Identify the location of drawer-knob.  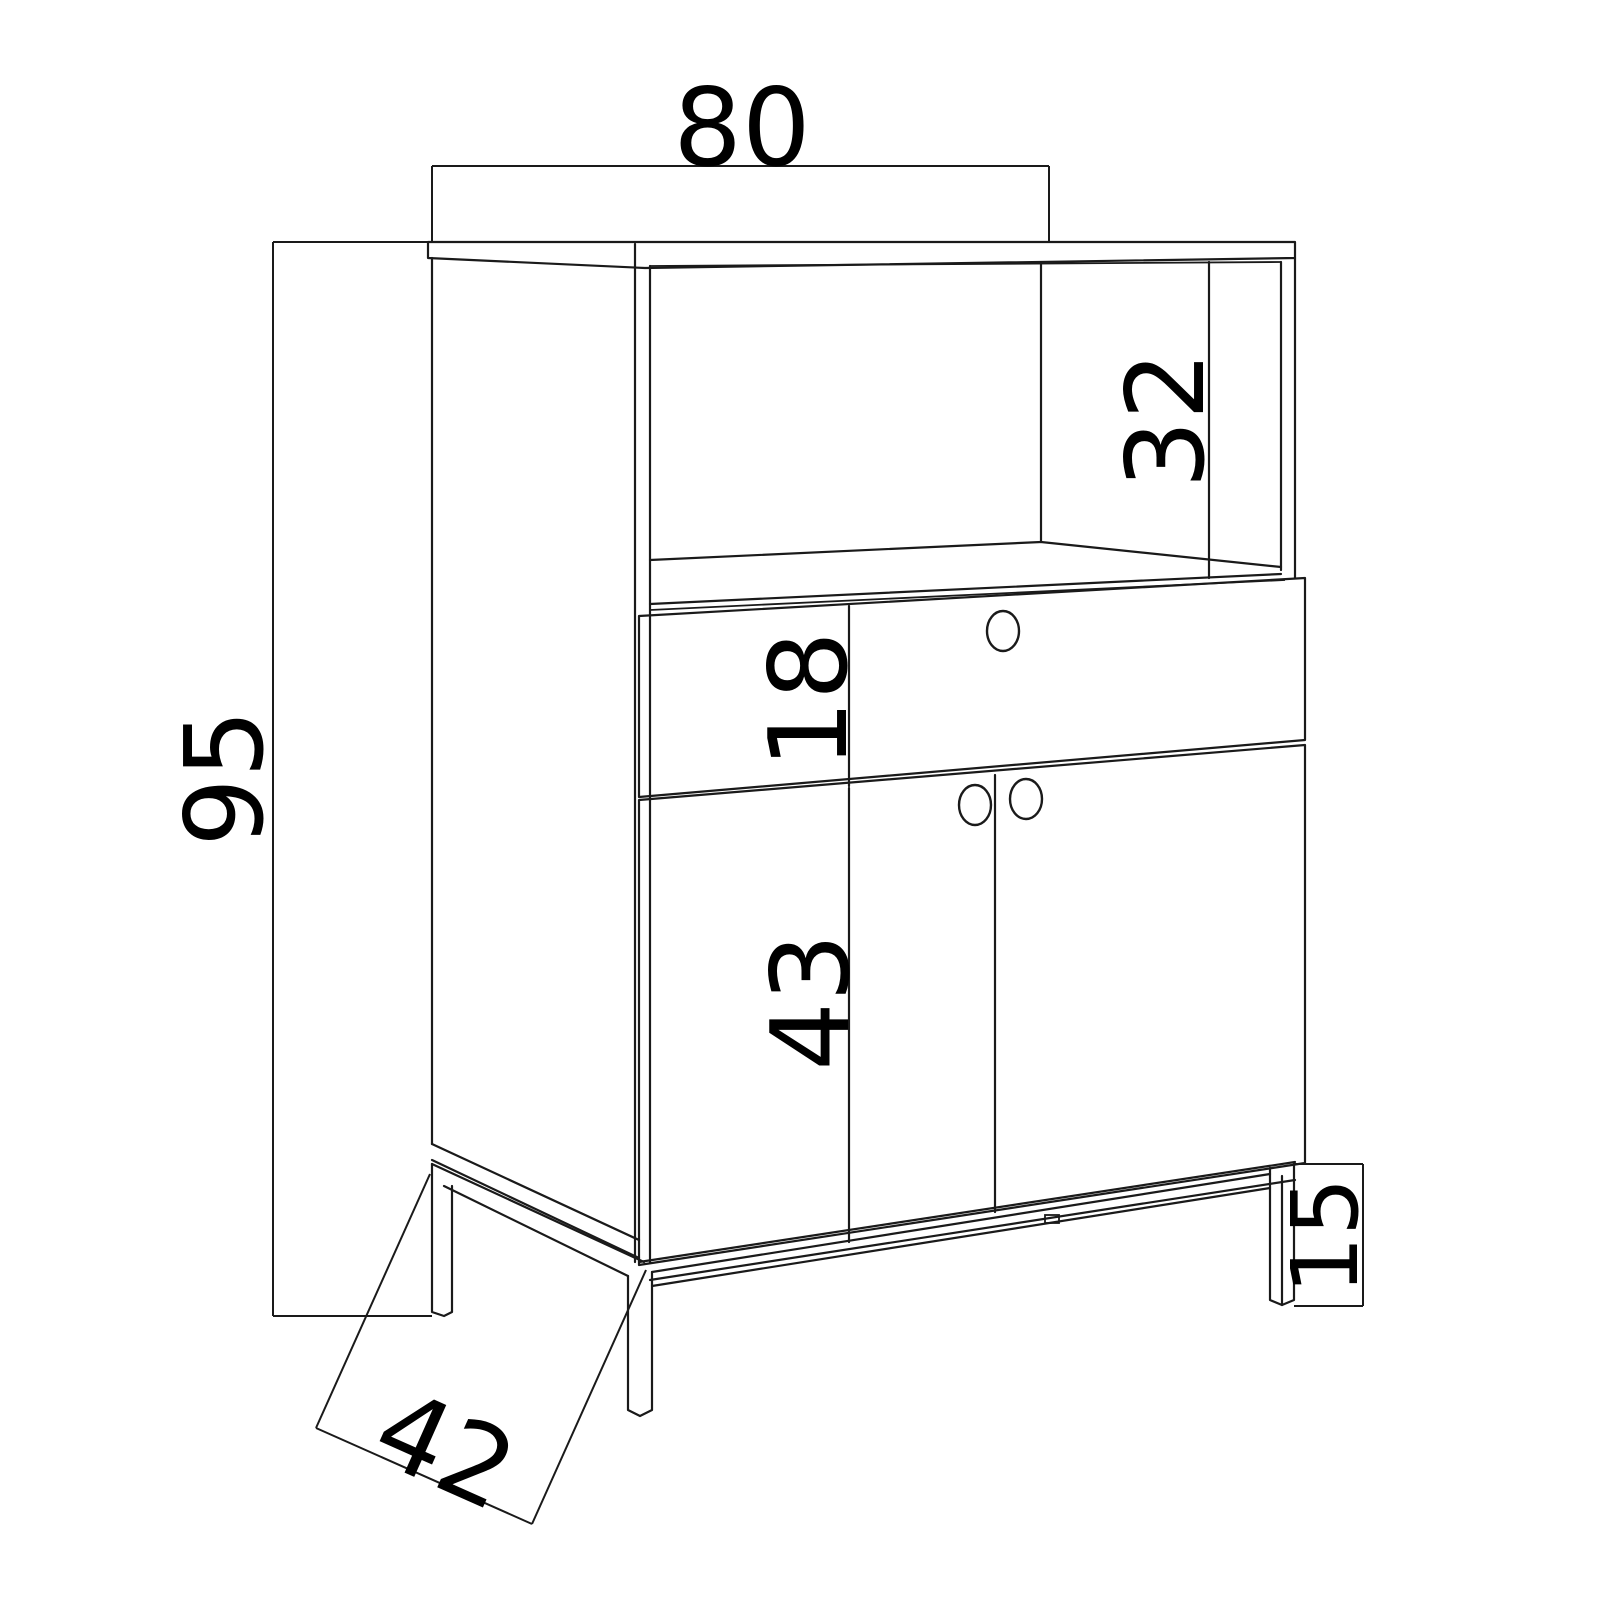
(1003, 631).